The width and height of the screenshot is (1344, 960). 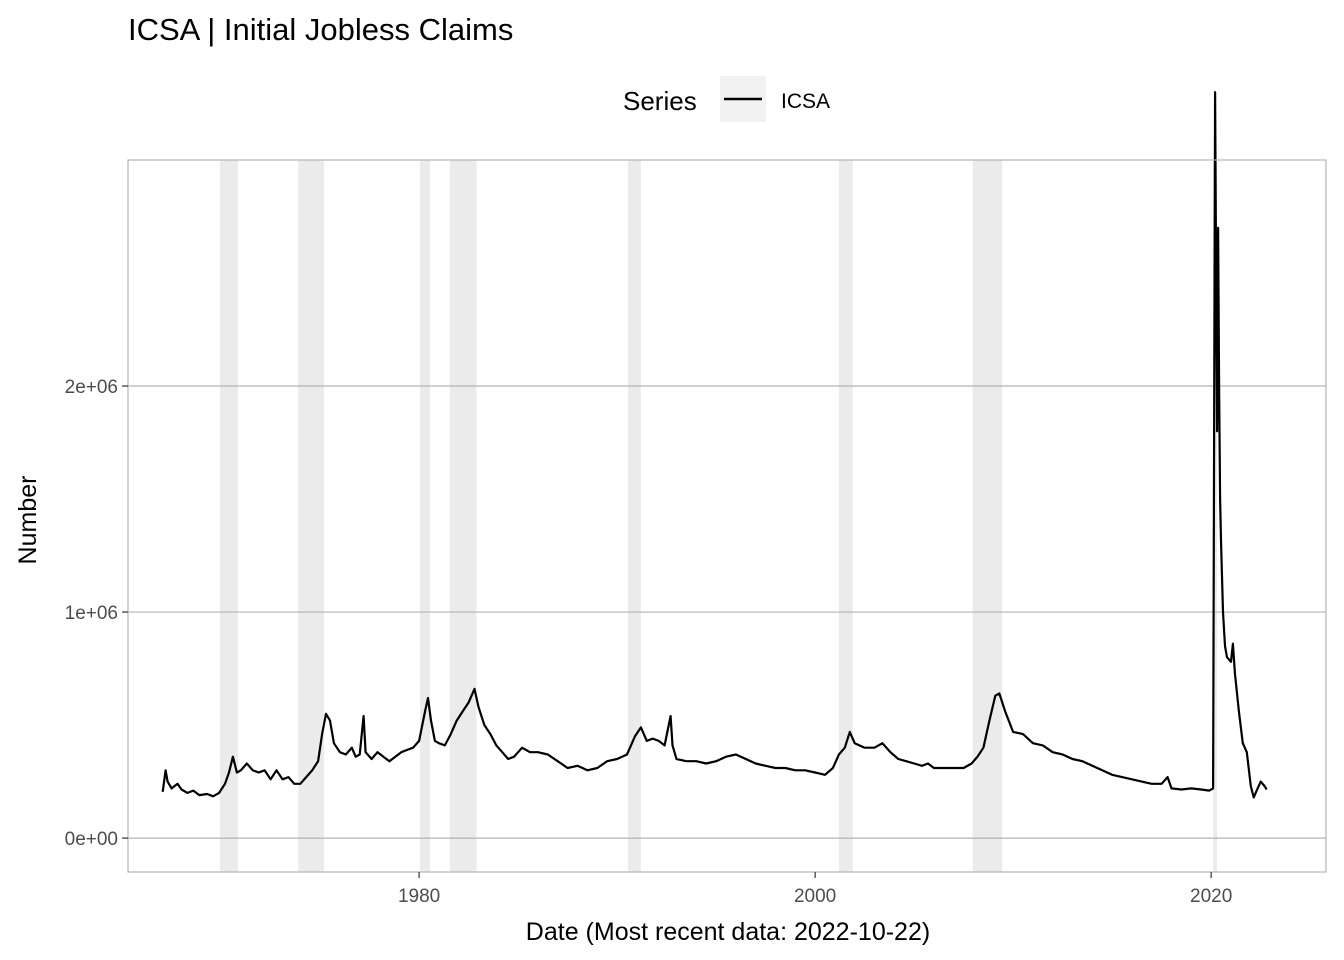 What do you see at coordinates (28, 520) in the screenshot?
I see `y-axis-title: Number` at bounding box center [28, 520].